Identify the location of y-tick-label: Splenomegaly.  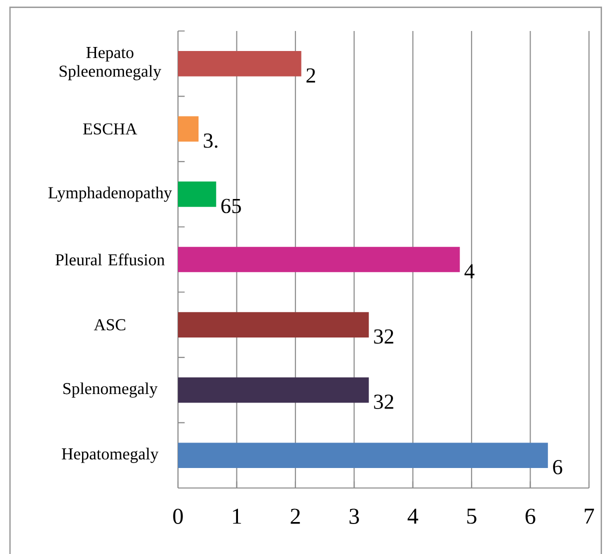
(110, 390).